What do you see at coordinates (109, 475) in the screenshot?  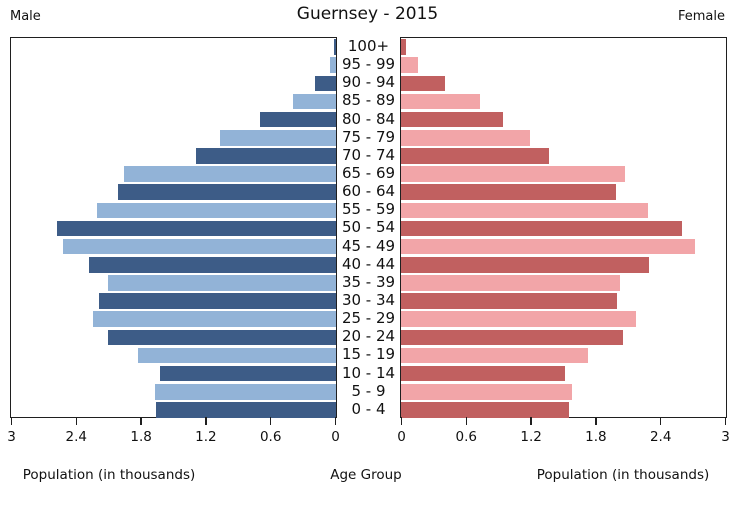 I see `left-x-axis-label: Population (in thousands)` at bounding box center [109, 475].